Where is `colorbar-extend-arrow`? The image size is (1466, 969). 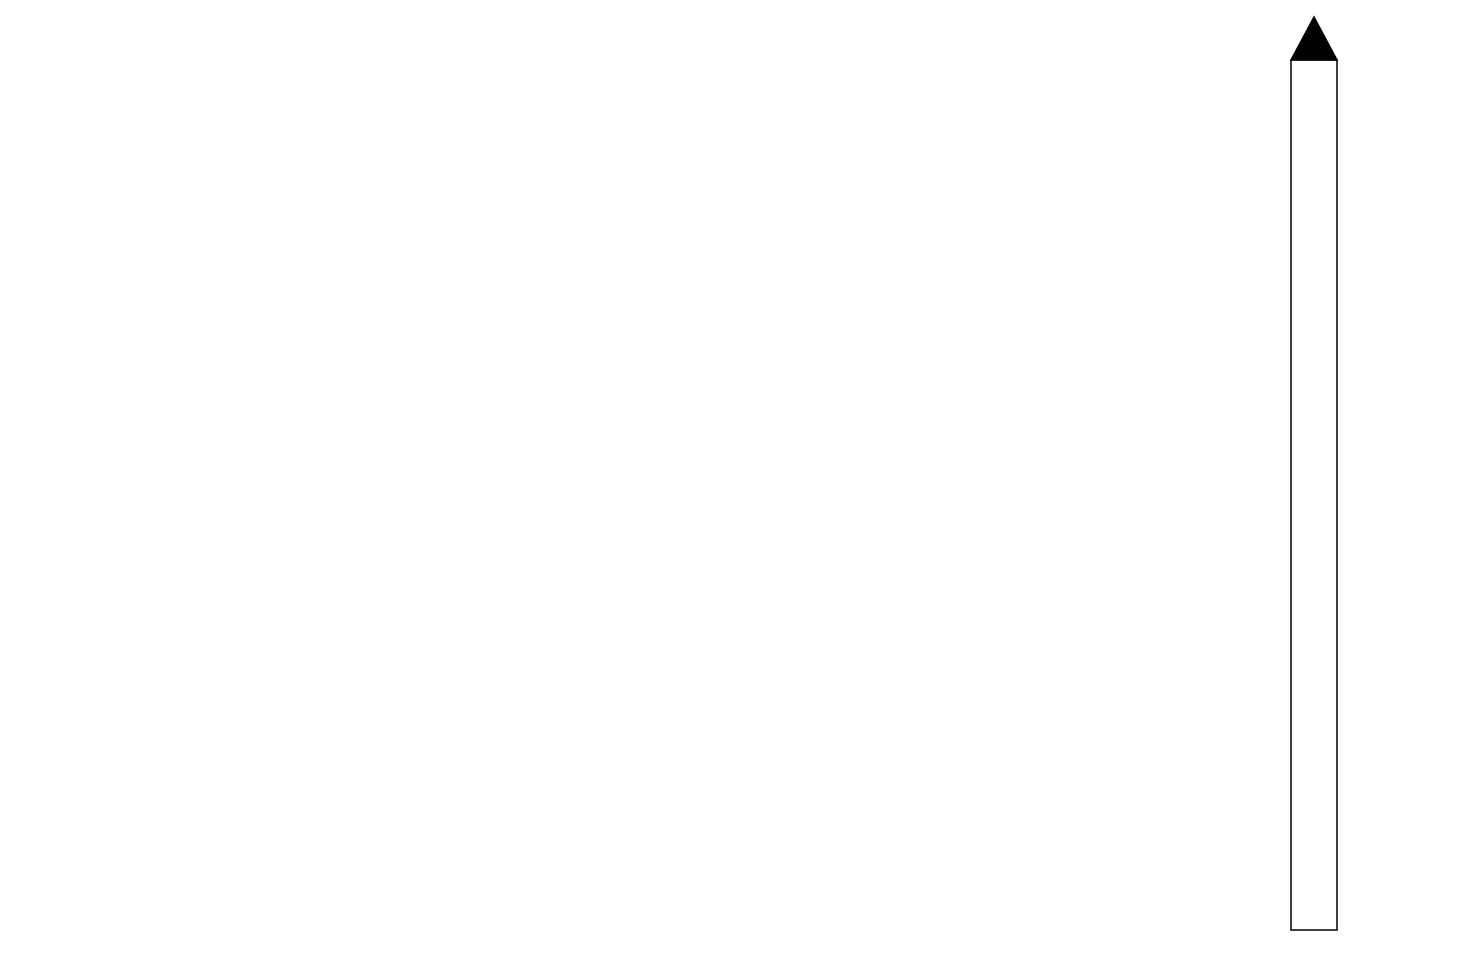 colorbar-extend-arrow is located at coordinates (1314, 38).